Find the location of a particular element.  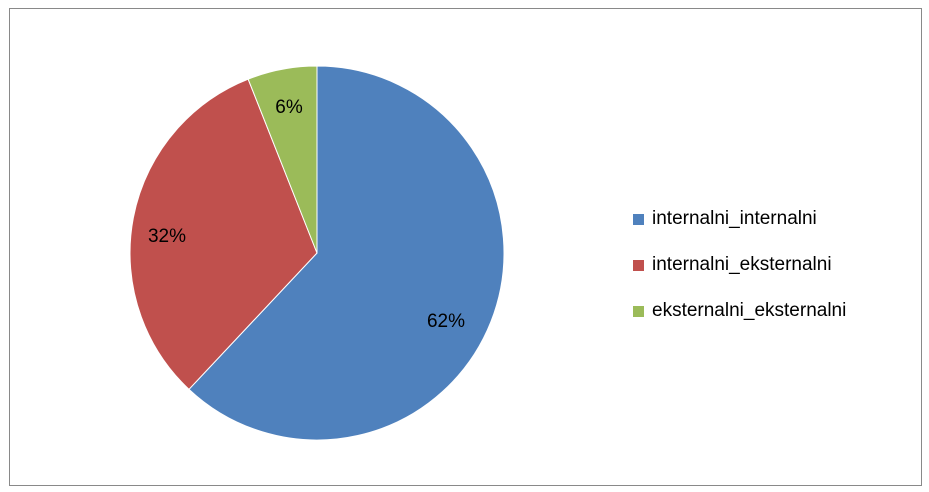

data-label-eksternalni-eksternalni: 6% is located at coordinates (289, 107).